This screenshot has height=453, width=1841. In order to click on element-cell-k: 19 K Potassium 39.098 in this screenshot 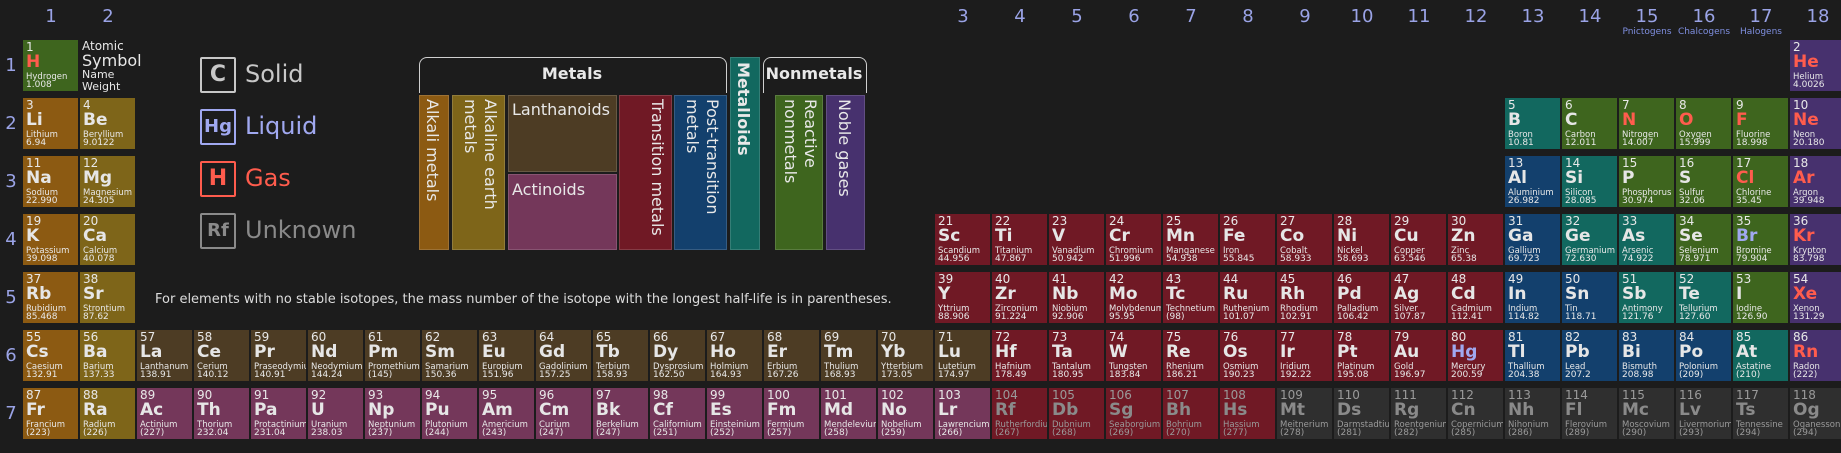, I will do `click(50, 239)`.